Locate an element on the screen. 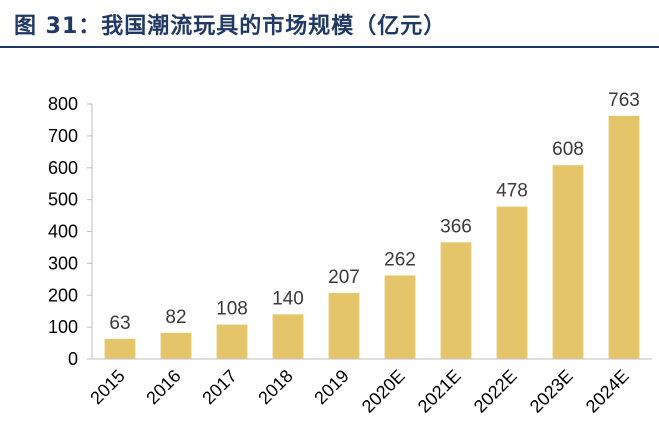 Image resolution: width=659 pixels, height=432 pixels. y-tick-label: 100 is located at coordinates (63, 327).